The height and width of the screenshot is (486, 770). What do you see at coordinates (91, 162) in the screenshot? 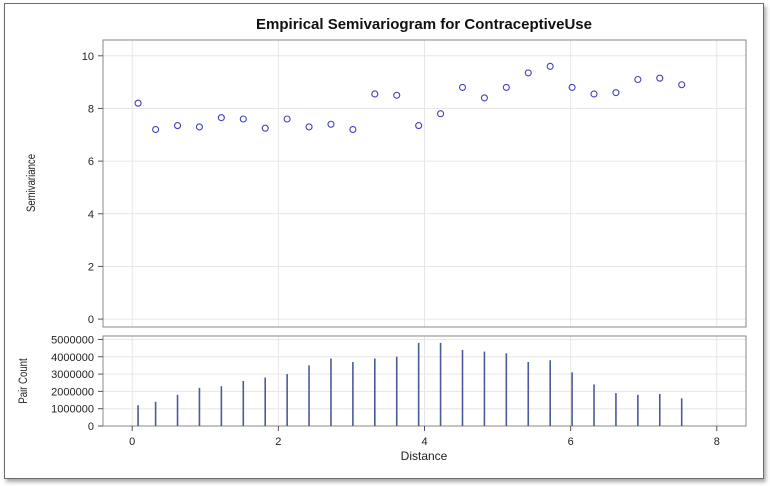
I see `y-tick-label: 6` at bounding box center [91, 162].